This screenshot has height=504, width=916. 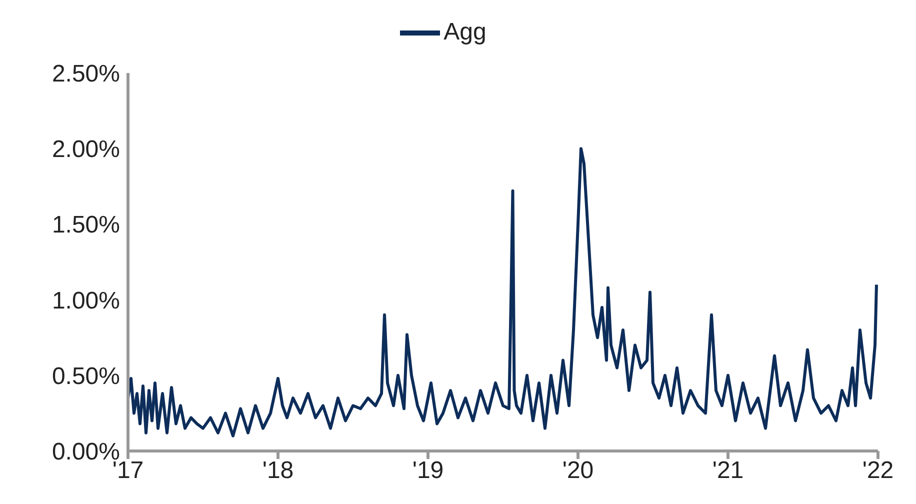 What do you see at coordinates (728, 470) in the screenshot?
I see `x-tick-label: '21` at bounding box center [728, 470].